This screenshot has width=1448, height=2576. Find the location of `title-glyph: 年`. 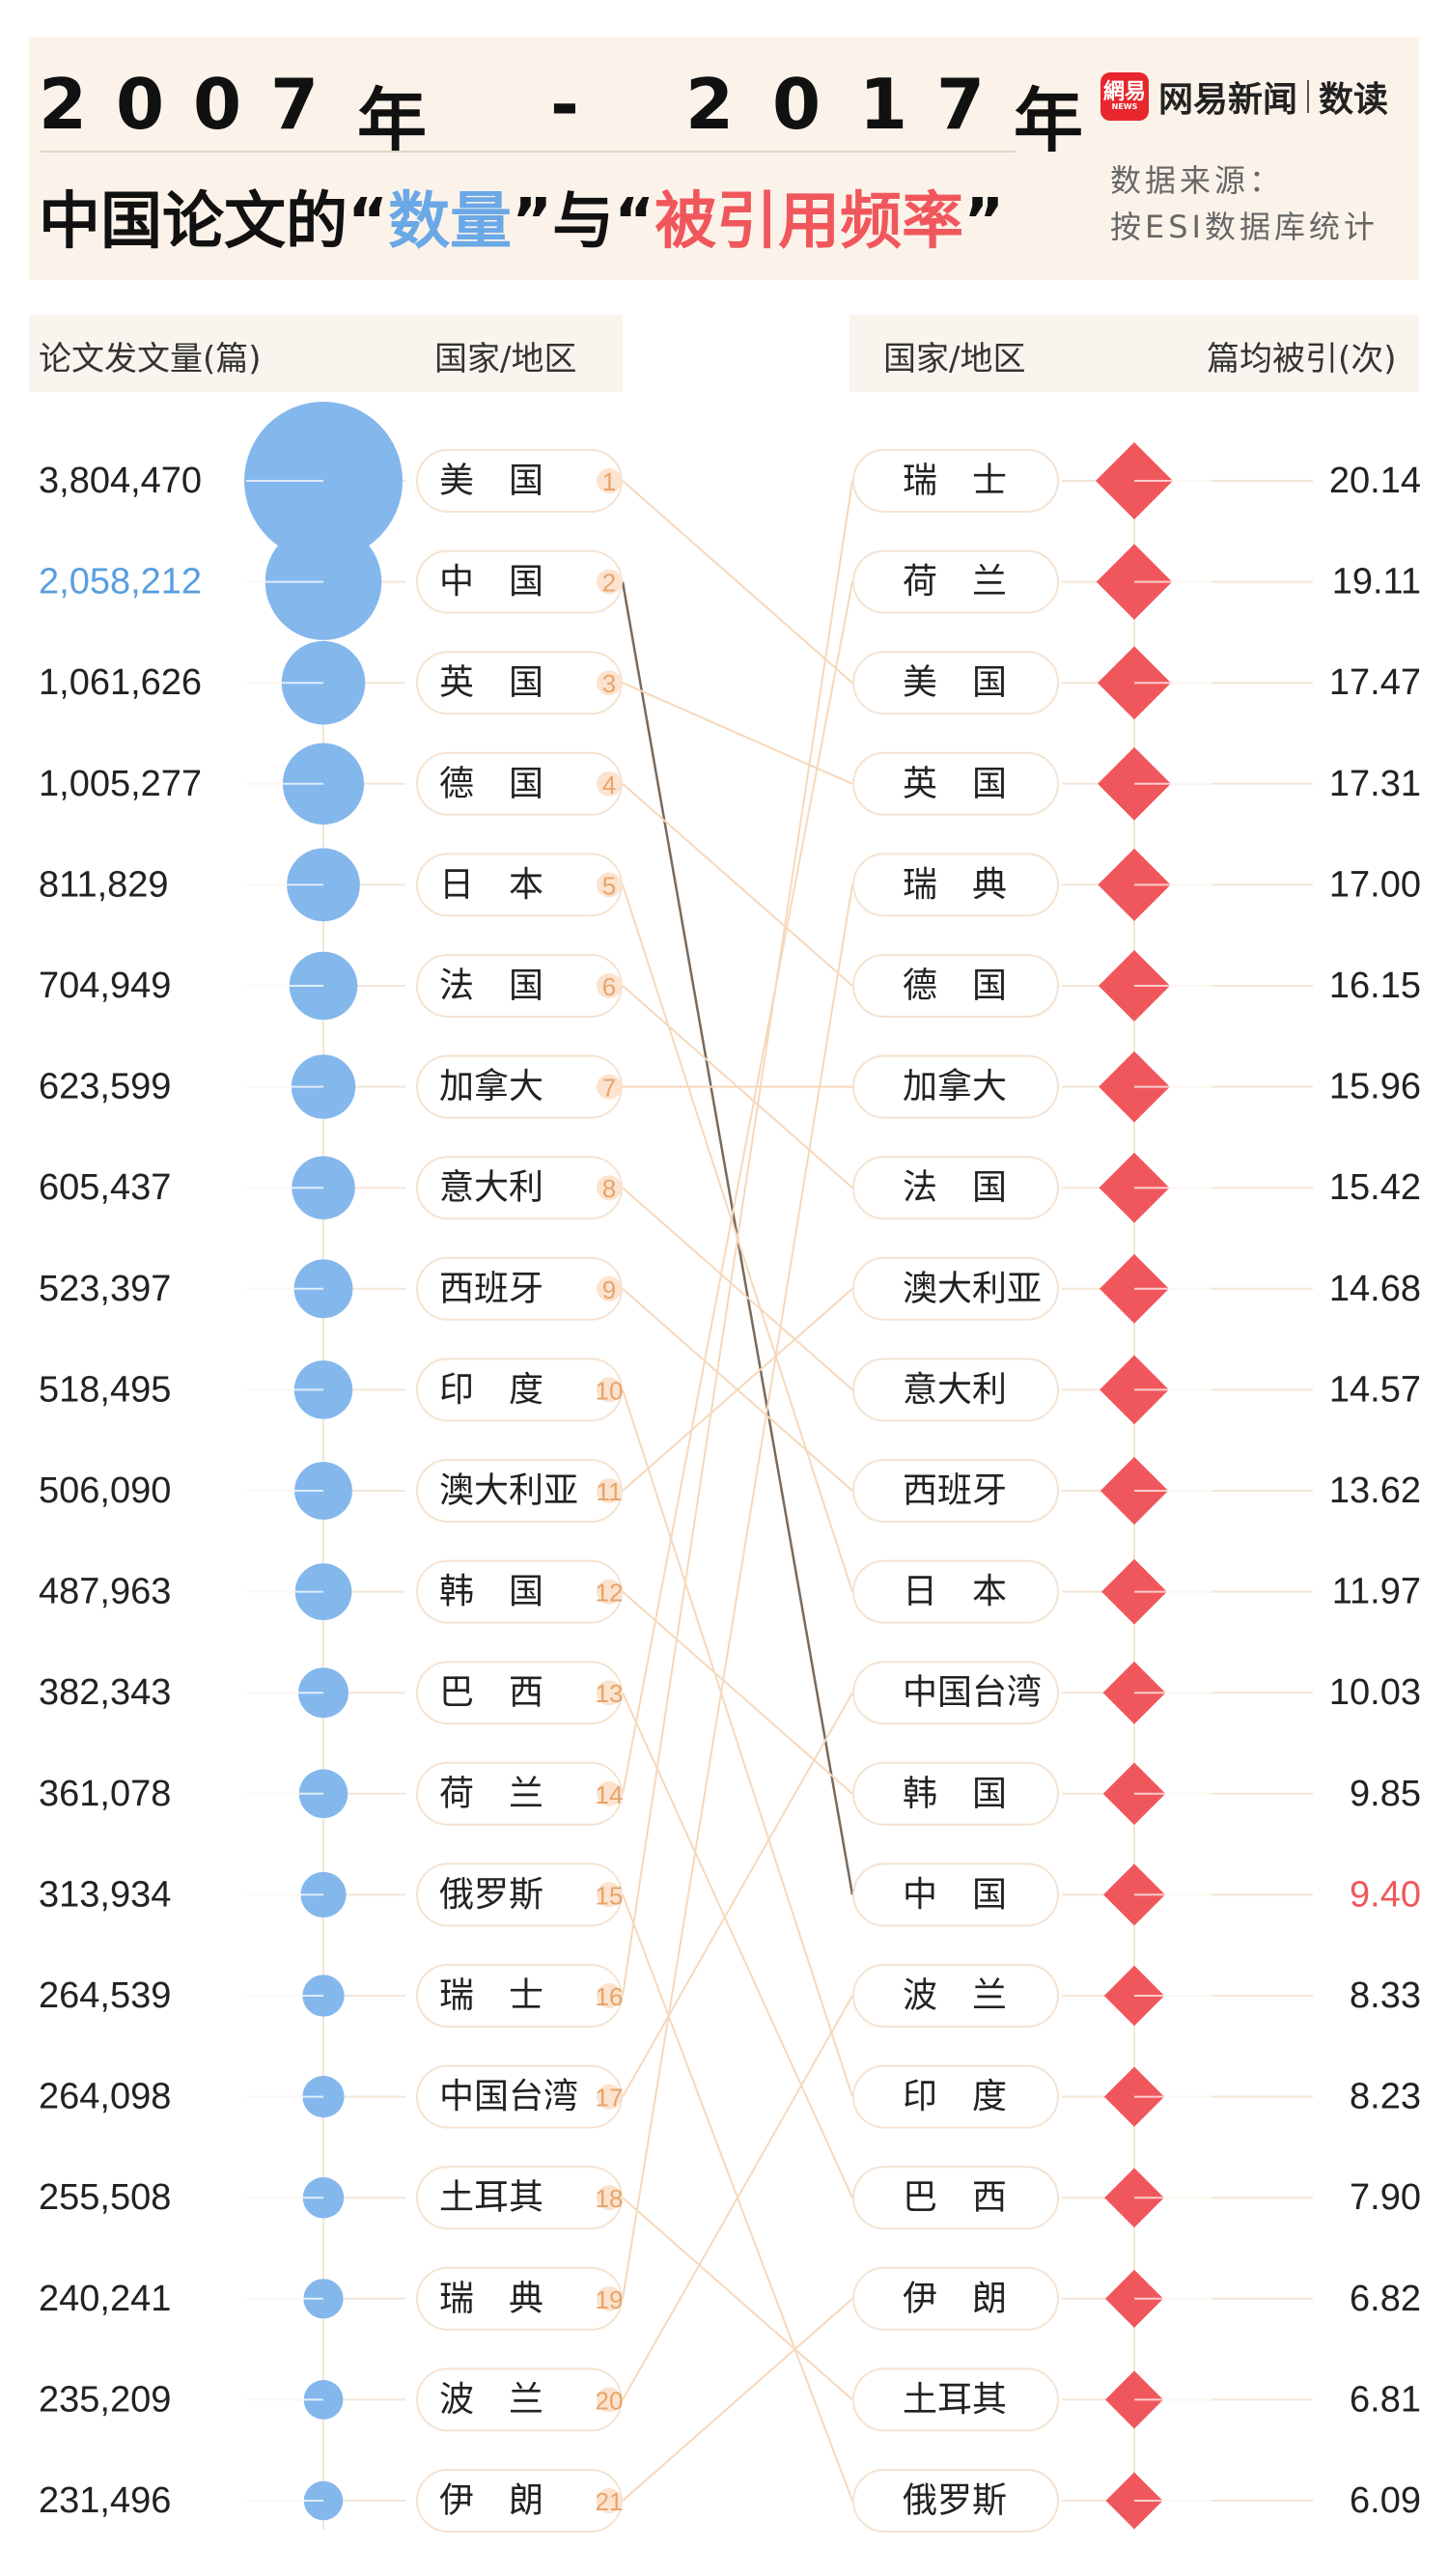

title-glyph: 年 is located at coordinates (393, 121).